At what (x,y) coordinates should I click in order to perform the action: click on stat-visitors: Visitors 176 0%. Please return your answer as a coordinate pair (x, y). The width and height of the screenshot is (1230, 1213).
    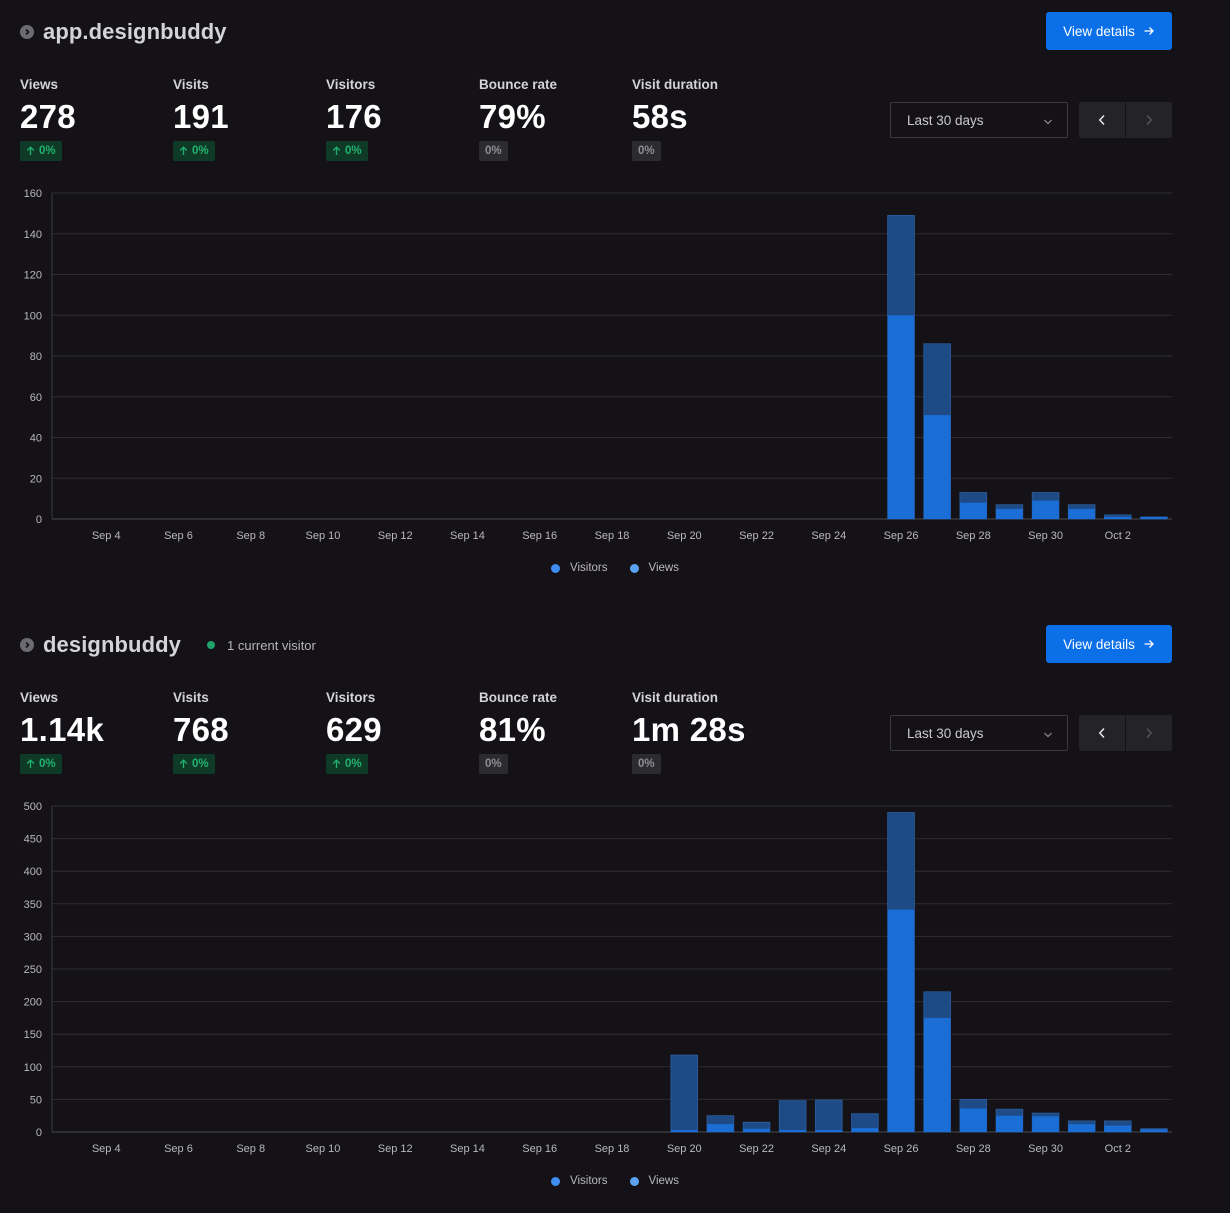
    Looking at the image, I should click on (401, 119).